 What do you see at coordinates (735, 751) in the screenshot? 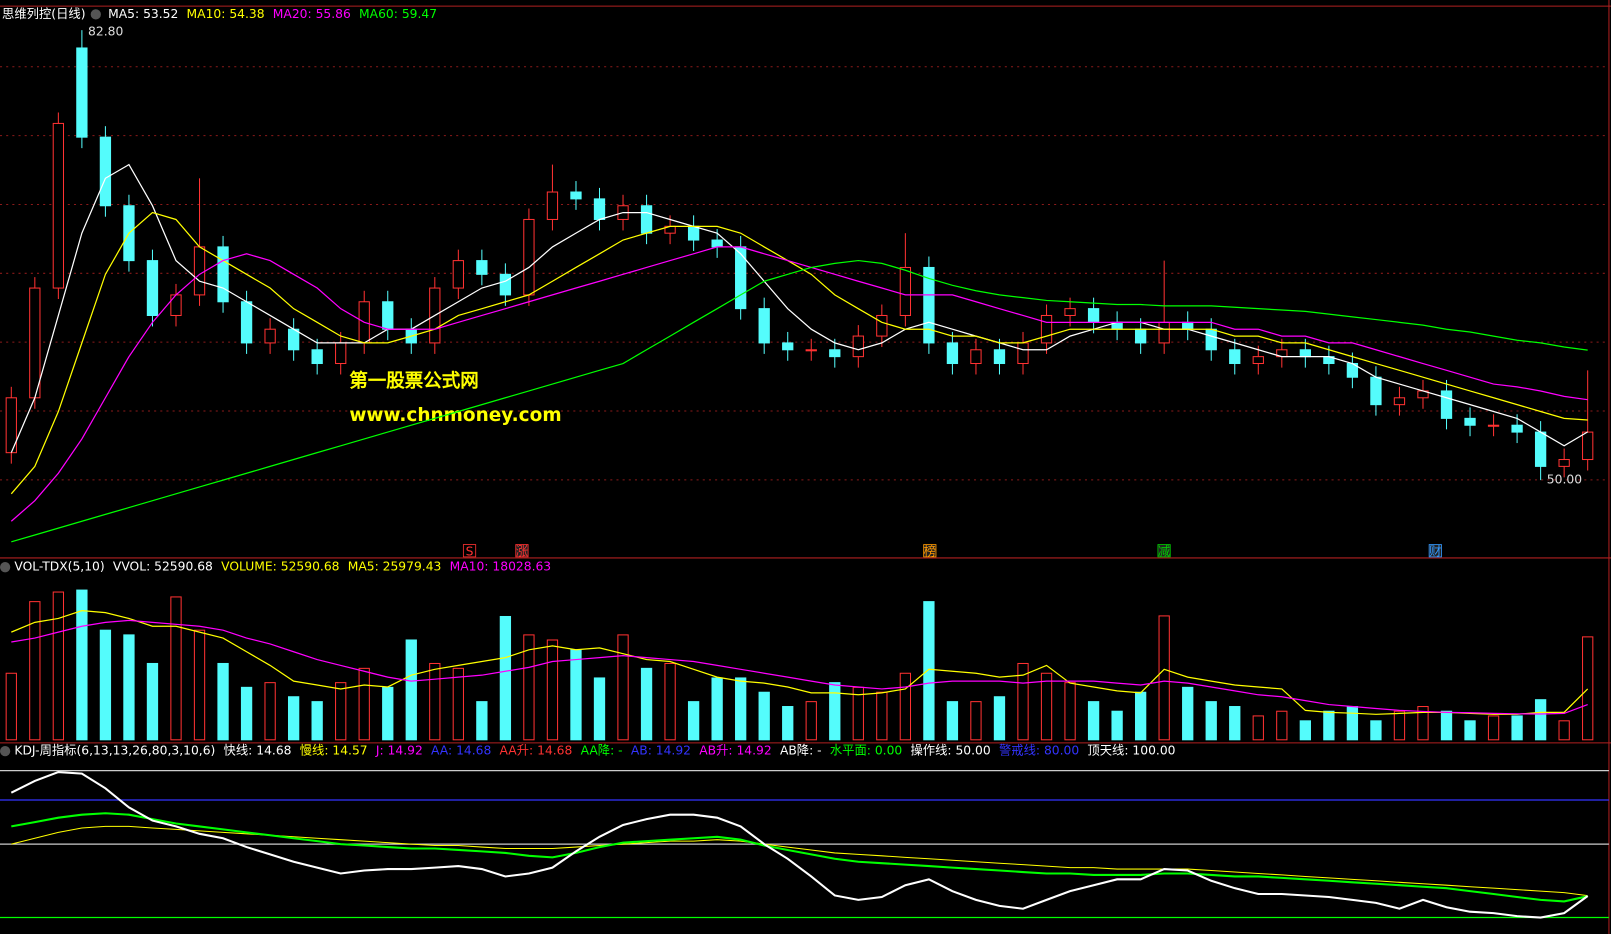
I see `legend-label: AB升: 14.92` at bounding box center [735, 751].